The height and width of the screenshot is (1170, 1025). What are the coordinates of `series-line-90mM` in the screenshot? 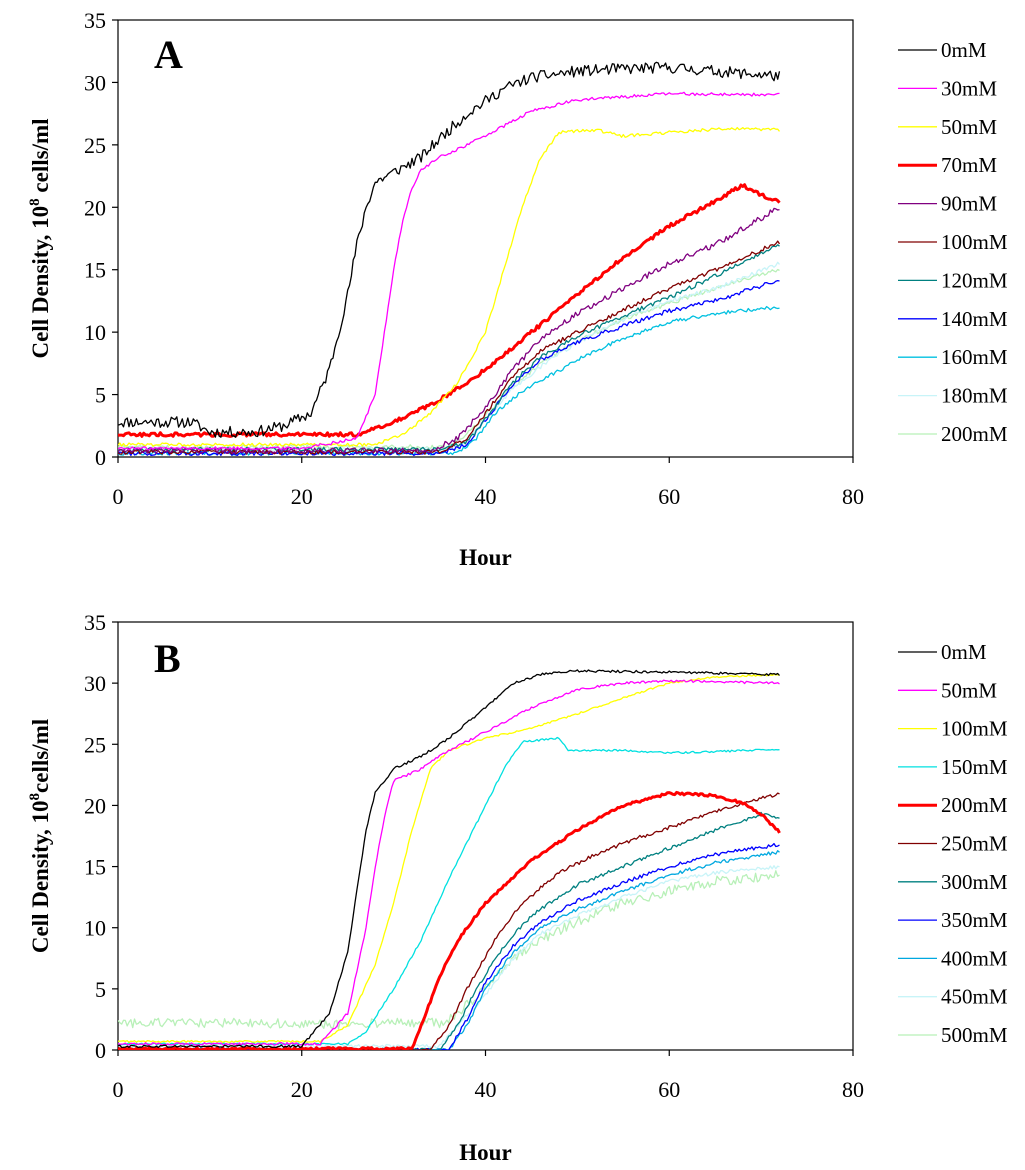 It's located at (449, 331).